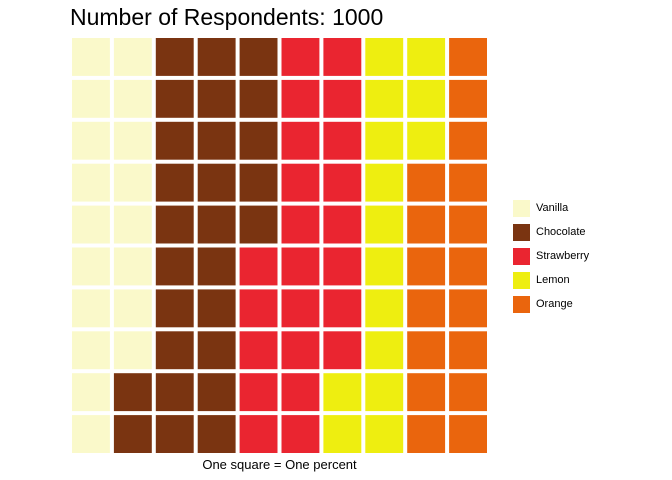 Image resolution: width=672 pixels, height=480 pixels. What do you see at coordinates (563, 256) in the screenshot?
I see `legend-label: Strawberry` at bounding box center [563, 256].